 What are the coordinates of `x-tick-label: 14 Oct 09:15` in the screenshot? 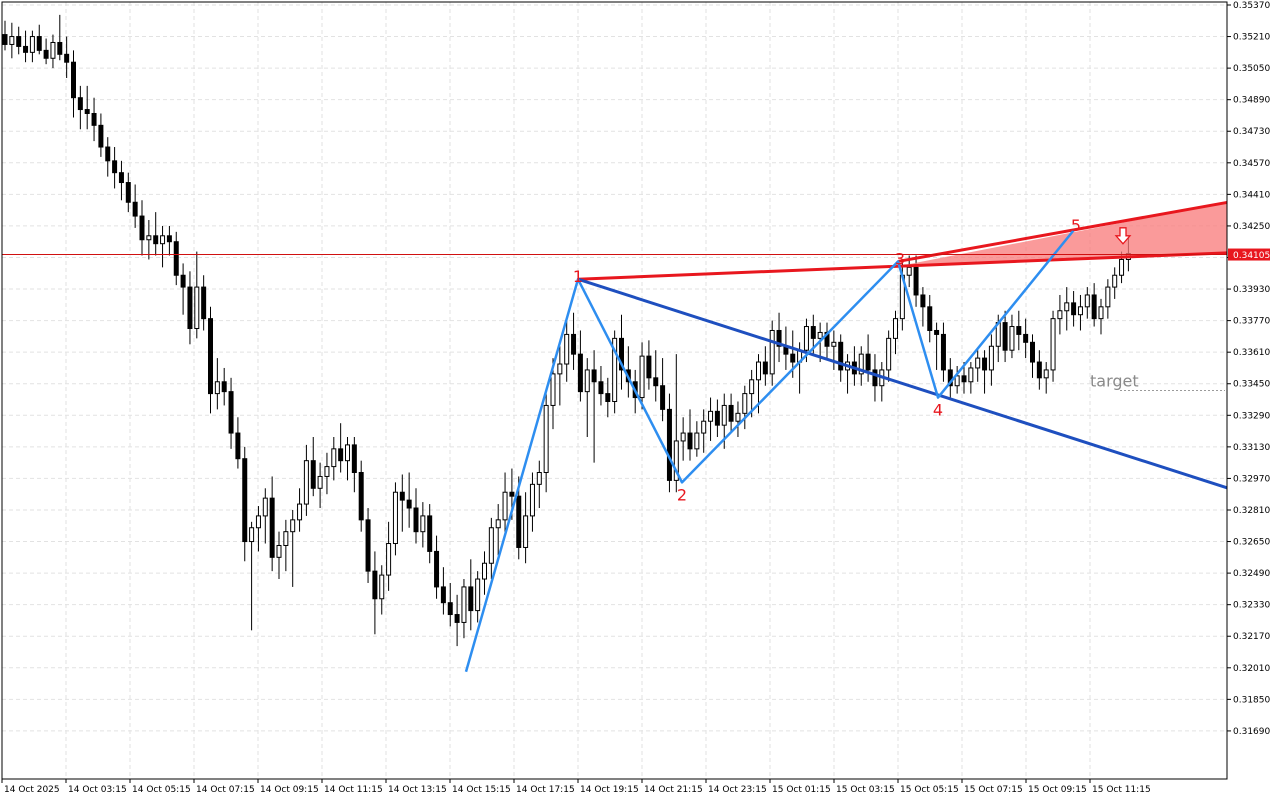 It's located at (289, 790).